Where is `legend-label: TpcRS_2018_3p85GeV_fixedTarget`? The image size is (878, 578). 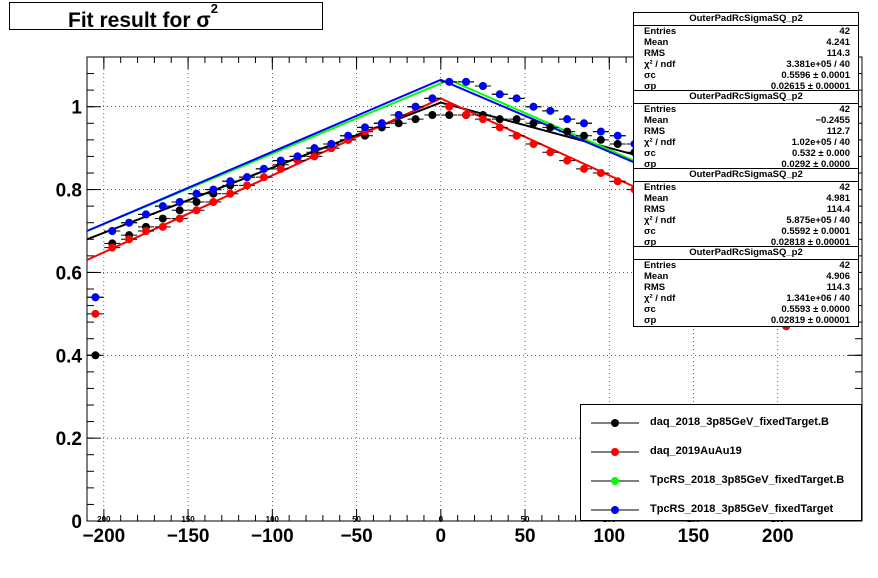 legend-label: TpcRS_2018_3p85GeV_fixedTarget is located at coordinates (742, 509).